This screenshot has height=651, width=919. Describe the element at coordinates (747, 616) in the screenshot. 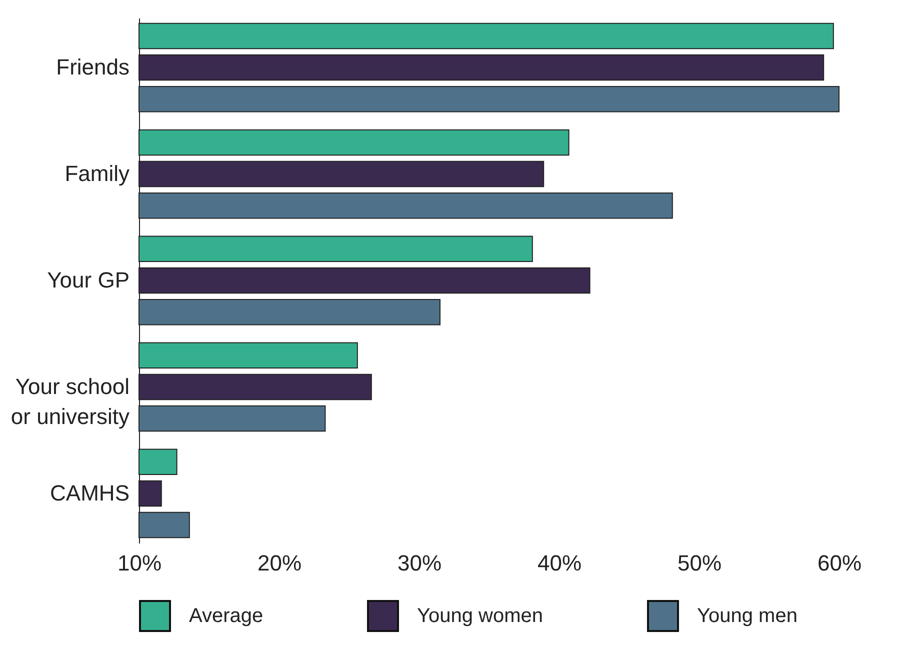

I see `legend-label: Young men` at that location.